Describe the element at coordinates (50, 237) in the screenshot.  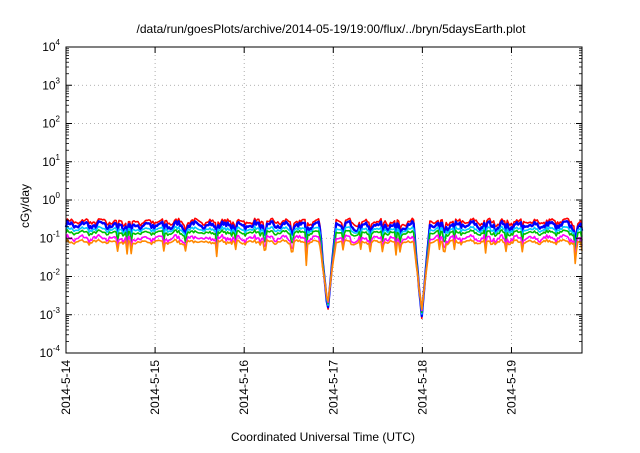
I see `y-tick-label: 10⁻¹` at that location.